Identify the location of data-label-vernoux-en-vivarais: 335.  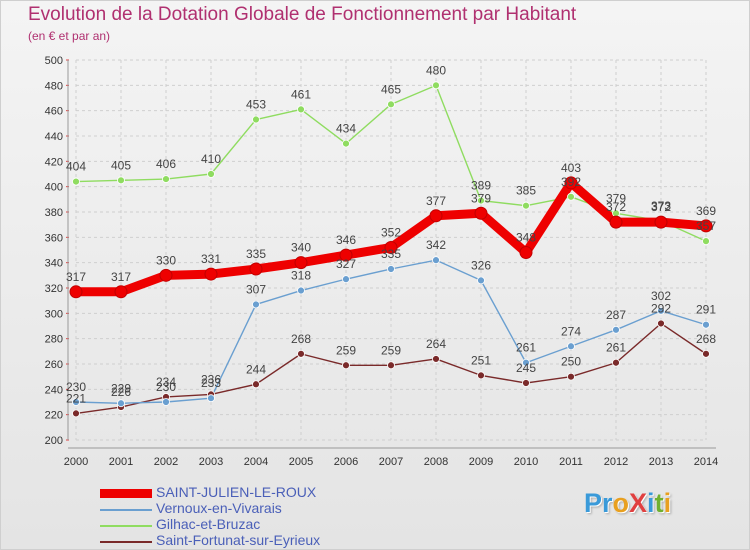
(391, 254).